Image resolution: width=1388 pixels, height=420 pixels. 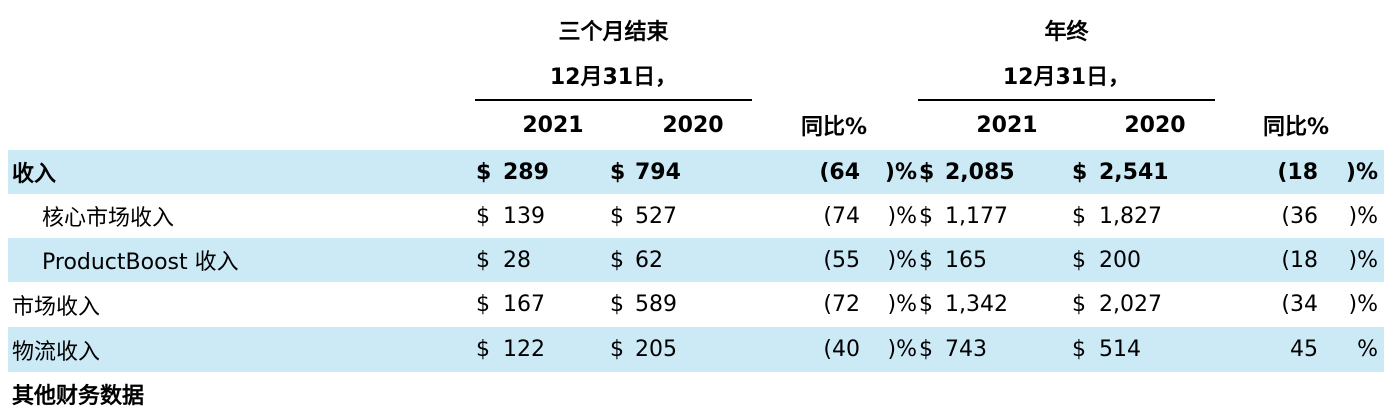 What do you see at coordinates (834, 127) in the screenshot?
I see `column-header-three-months-yoy: 同比%` at bounding box center [834, 127].